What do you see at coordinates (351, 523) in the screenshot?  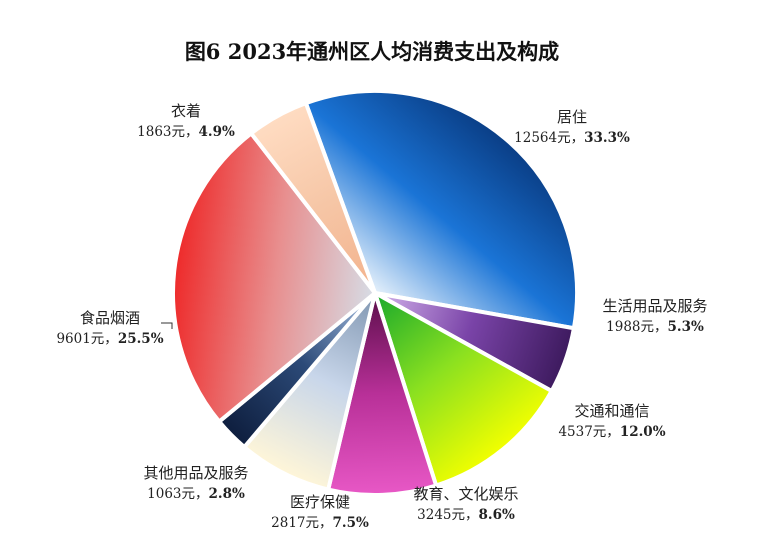 I see `slice-label-percent: 7.5%` at bounding box center [351, 523].